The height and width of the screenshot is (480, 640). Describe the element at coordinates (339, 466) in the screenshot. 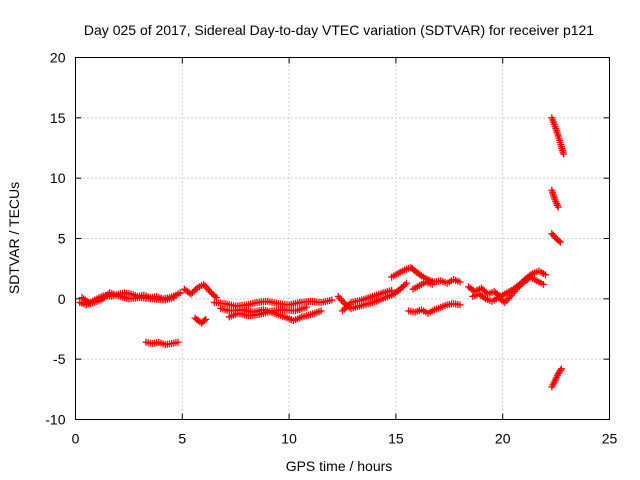

I see `x-axis-label: GPS time / hours` at that location.